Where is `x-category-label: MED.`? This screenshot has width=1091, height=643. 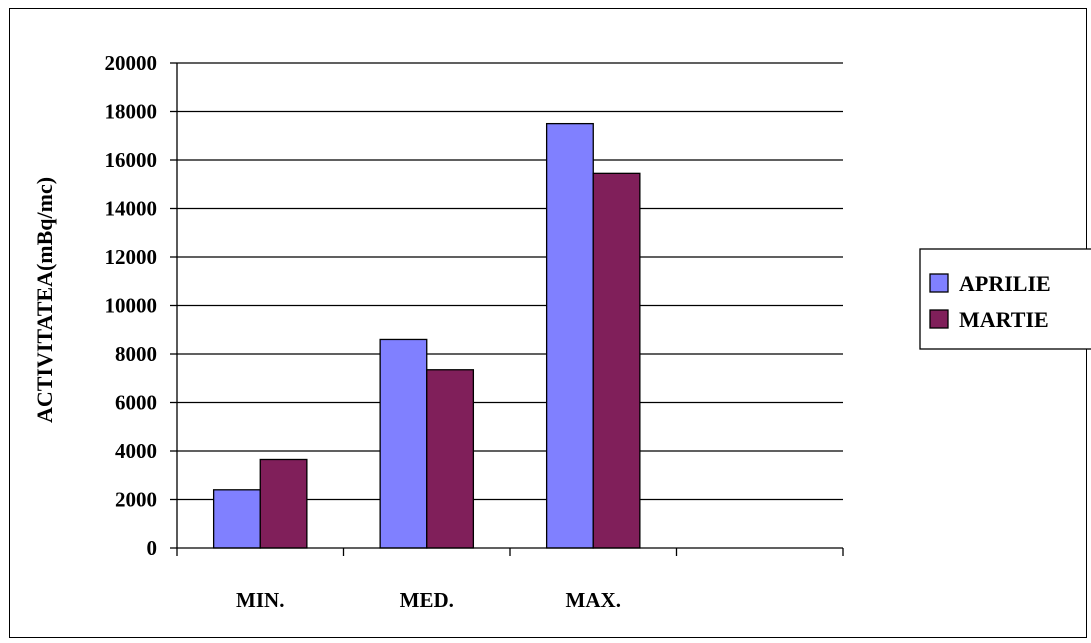
x-category-label: MED. is located at coordinates (427, 600).